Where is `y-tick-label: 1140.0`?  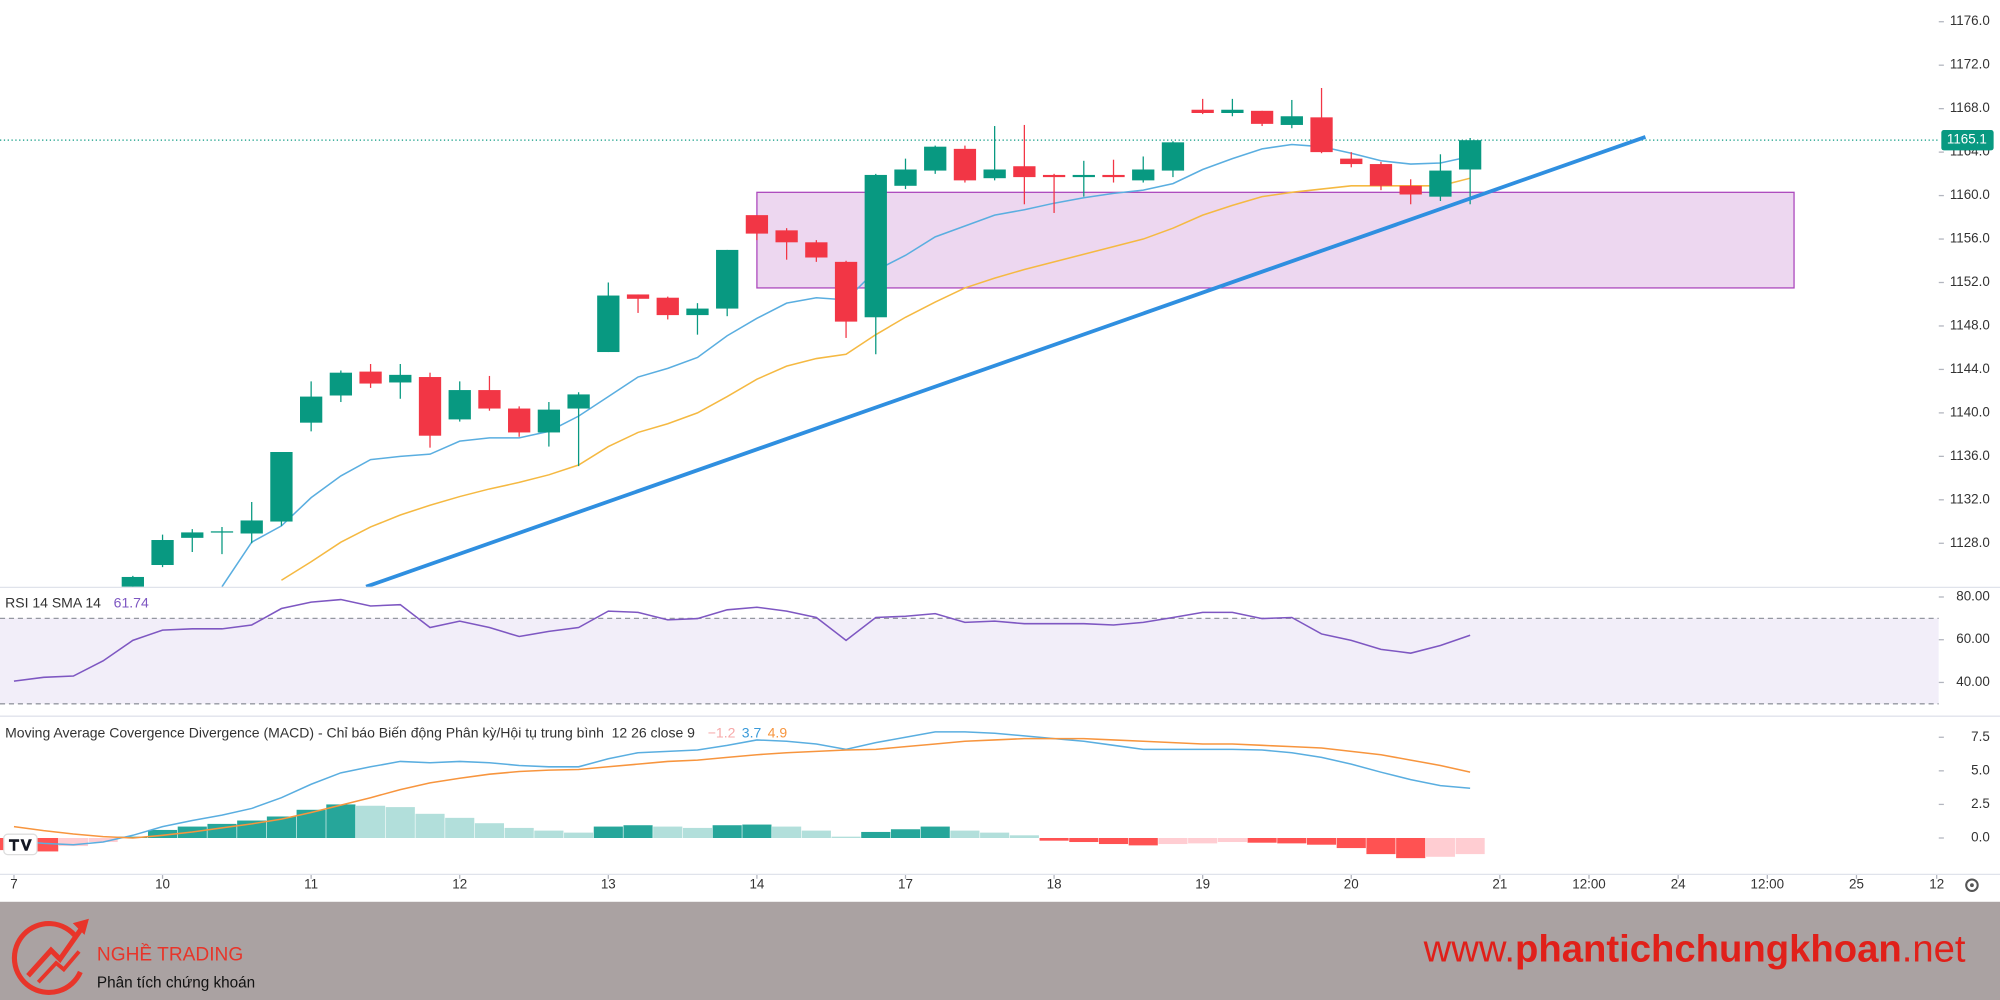
y-tick-label: 1140.0 is located at coordinates (1970, 411).